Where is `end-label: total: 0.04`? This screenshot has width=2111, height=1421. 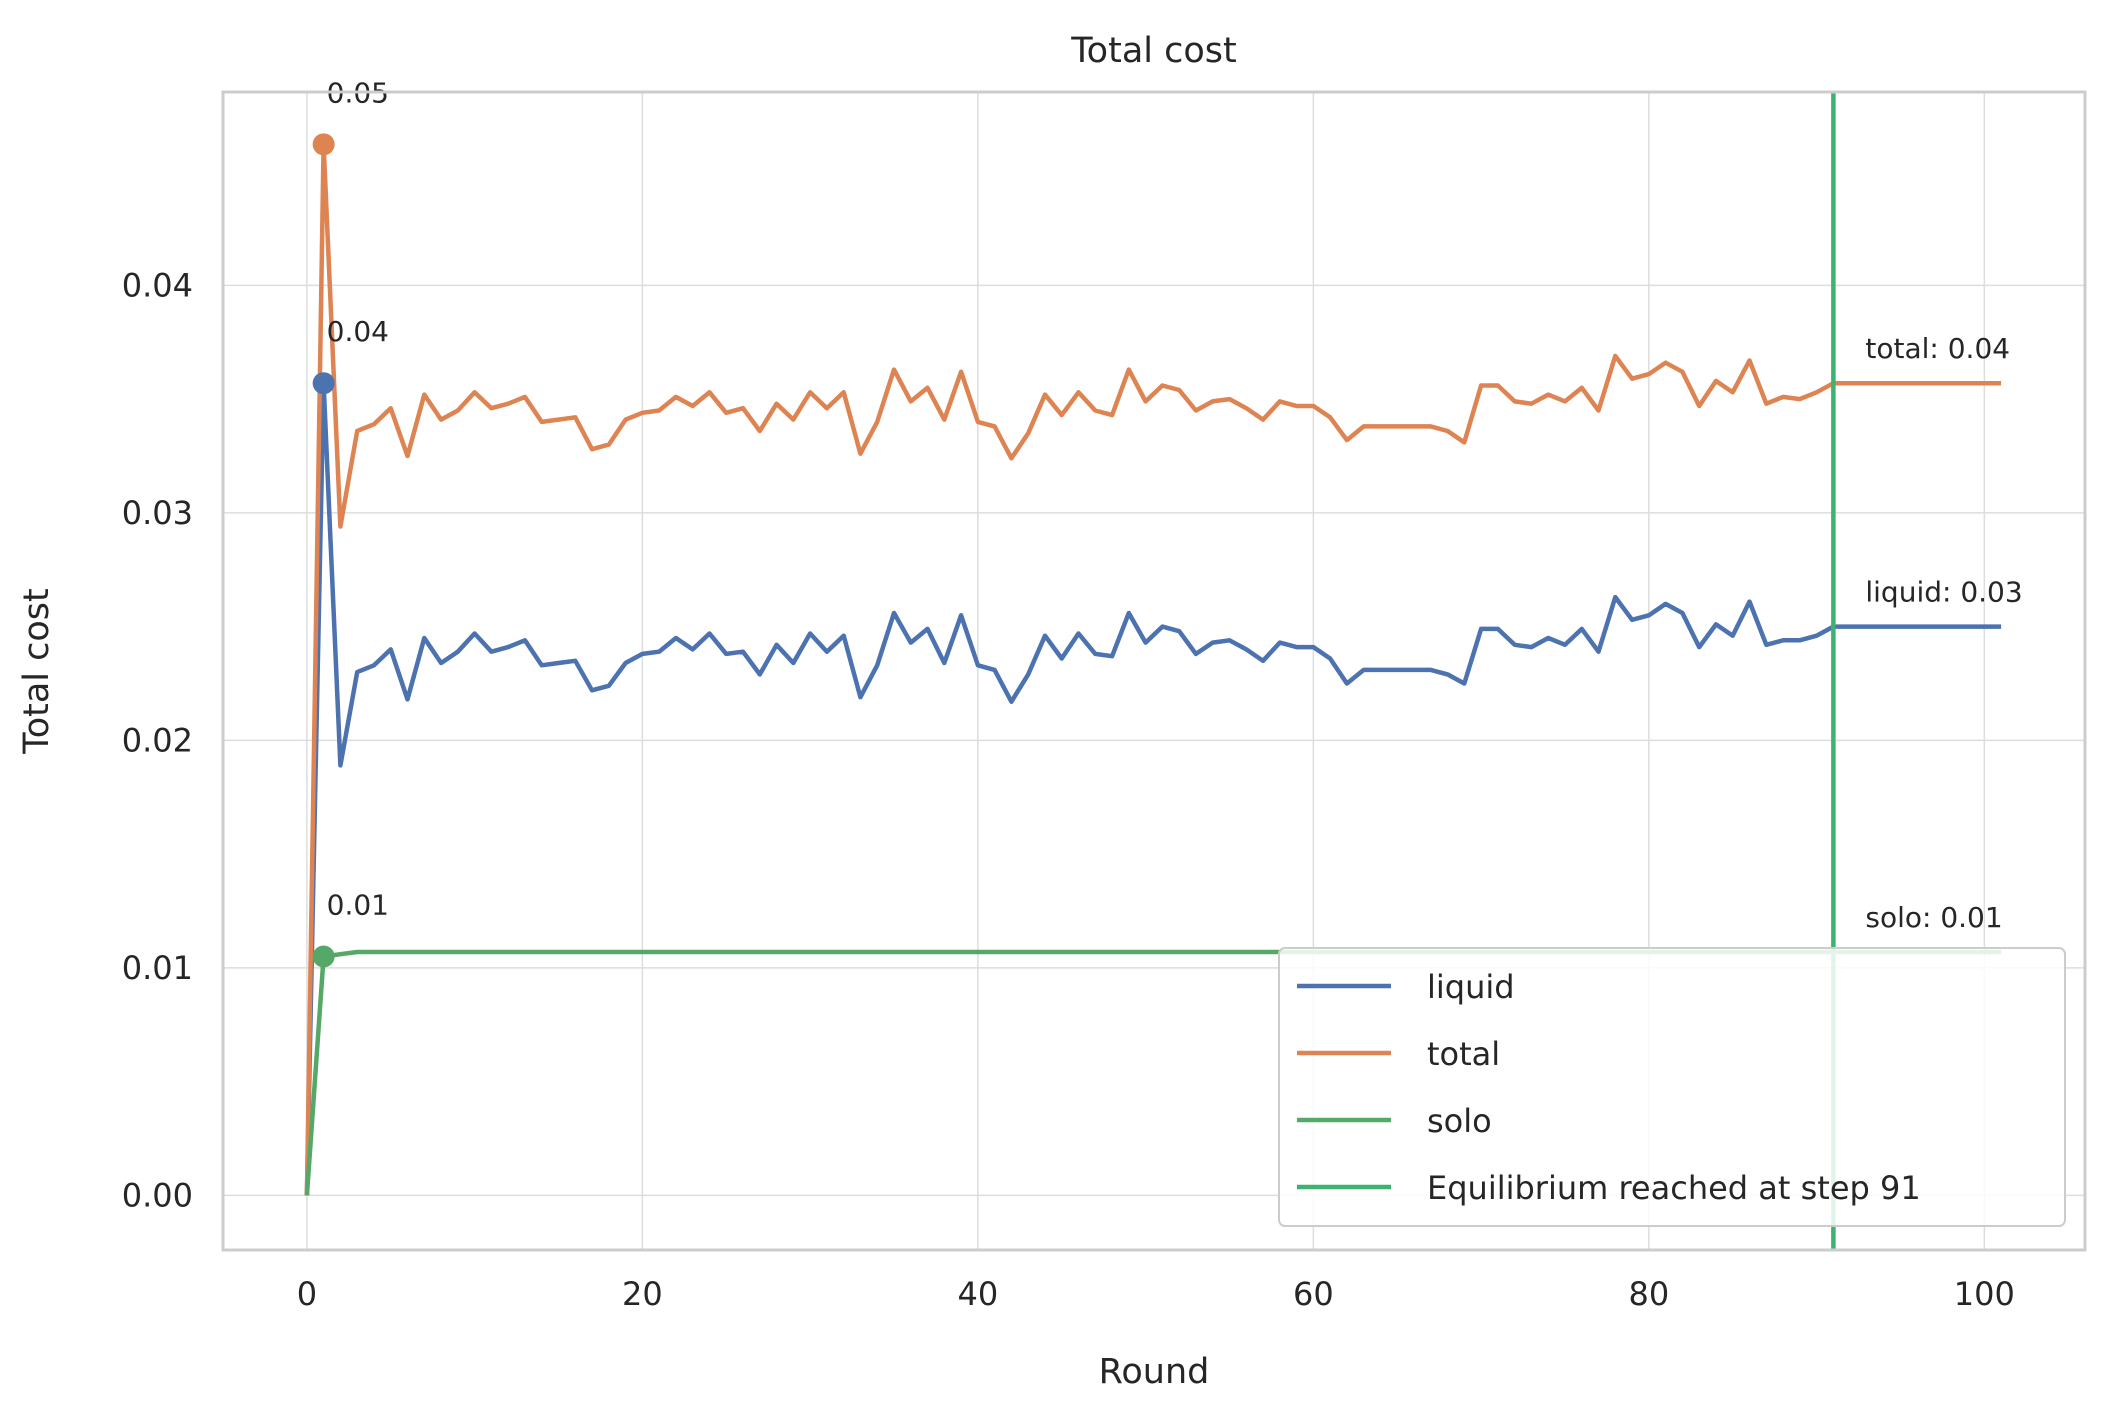 end-label: total: 0.04 is located at coordinates (1937, 348).